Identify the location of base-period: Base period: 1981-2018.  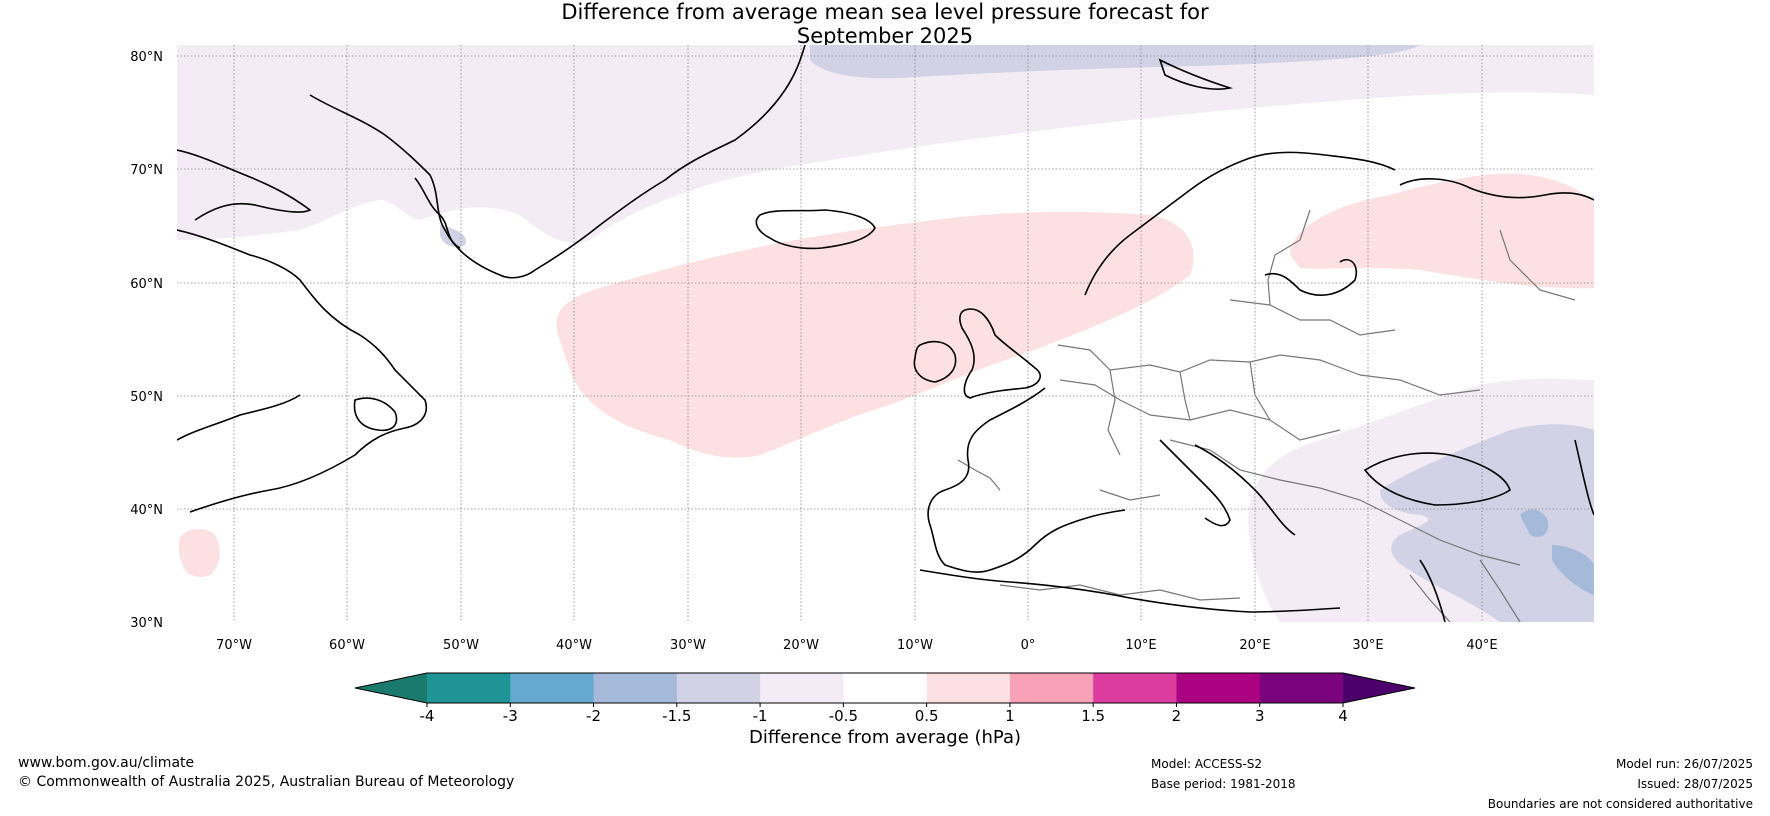
(1223, 784).